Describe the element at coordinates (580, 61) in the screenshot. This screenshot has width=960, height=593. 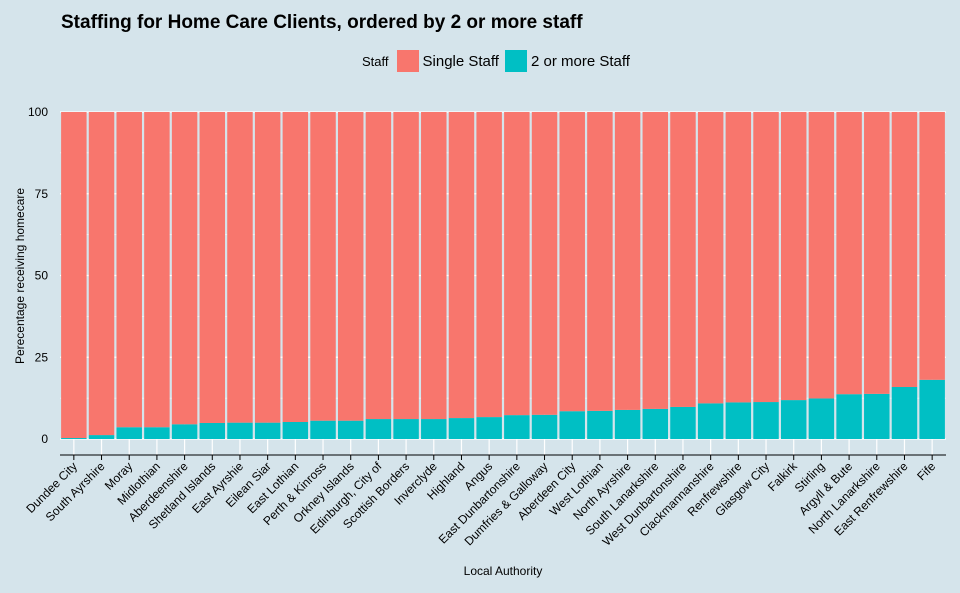
I see `legend-label-two-or-more-staff: 2 or more Staff` at that location.